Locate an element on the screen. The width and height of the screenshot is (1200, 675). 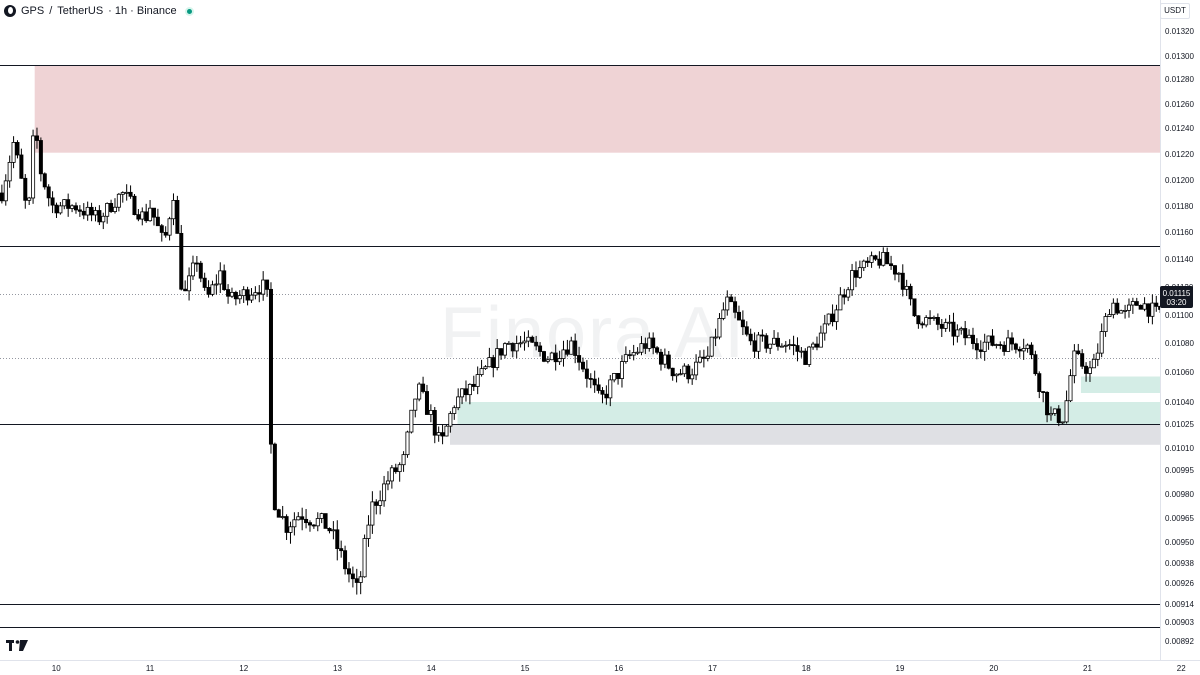
grey-zone is located at coordinates (805, 434).